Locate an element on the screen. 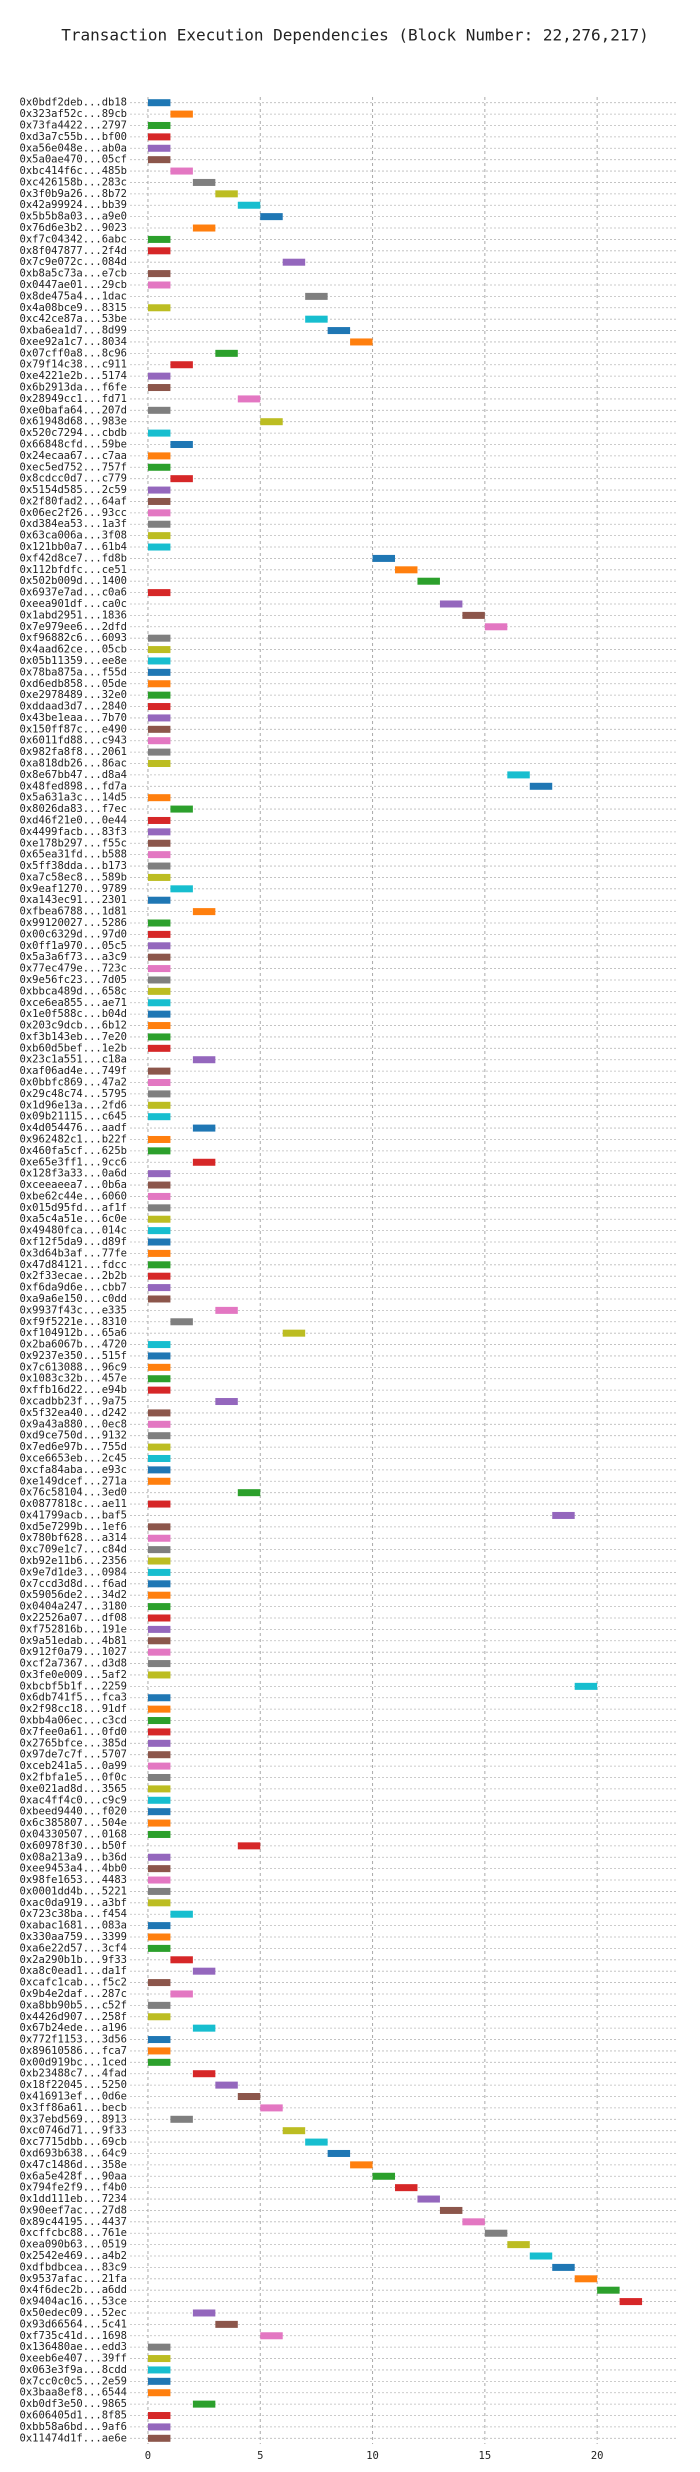 The image size is (700, 2472). y-tick-label: 0xec5ed752...757f is located at coordinates (73, 467).